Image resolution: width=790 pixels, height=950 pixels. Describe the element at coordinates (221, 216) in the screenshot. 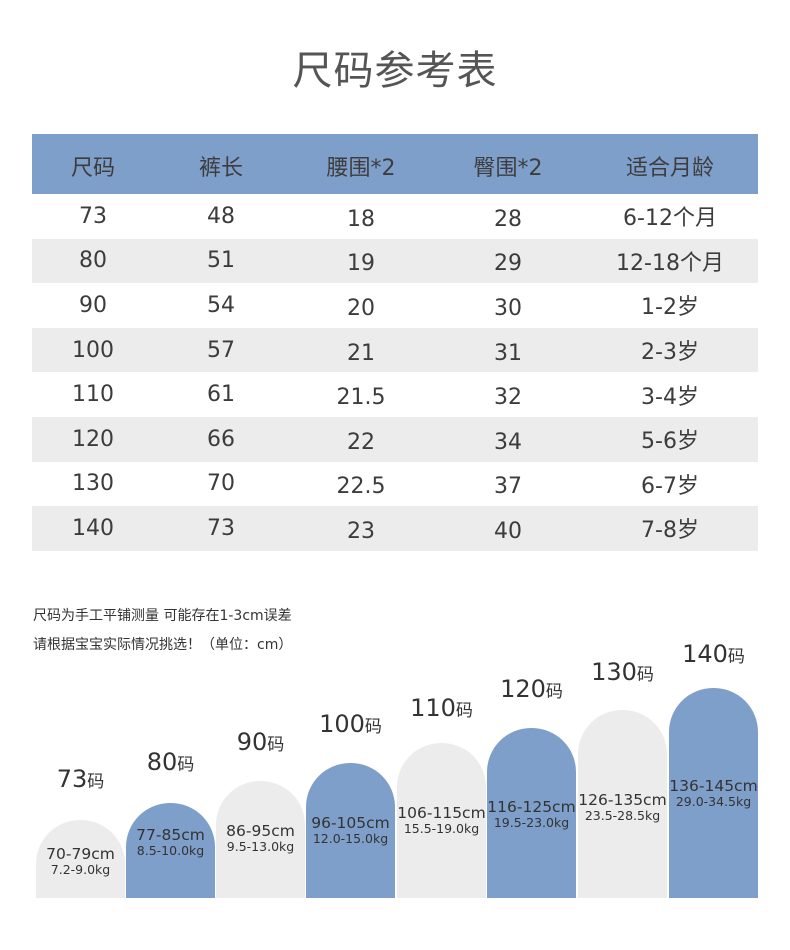

I see `cell-pants-length: 48` at that location.